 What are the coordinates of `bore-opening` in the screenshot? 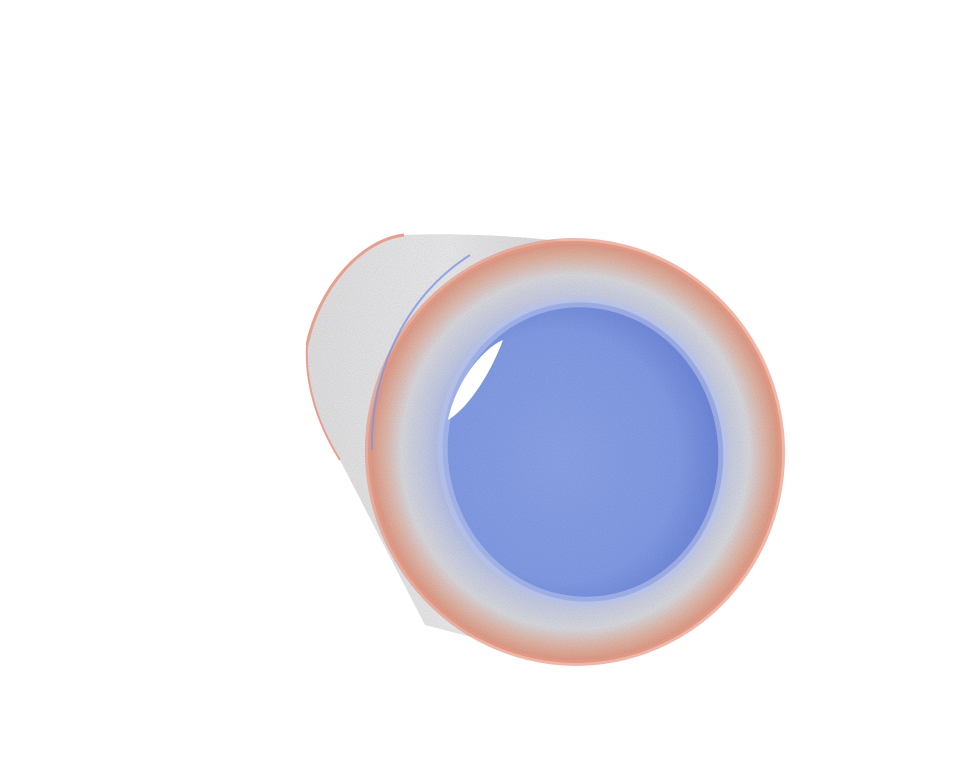 It's located at (475, 380).